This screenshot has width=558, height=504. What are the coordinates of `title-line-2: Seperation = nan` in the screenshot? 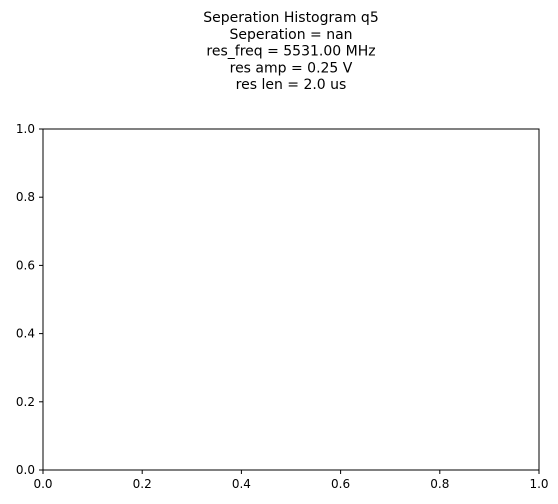 It's located at (290, 35).